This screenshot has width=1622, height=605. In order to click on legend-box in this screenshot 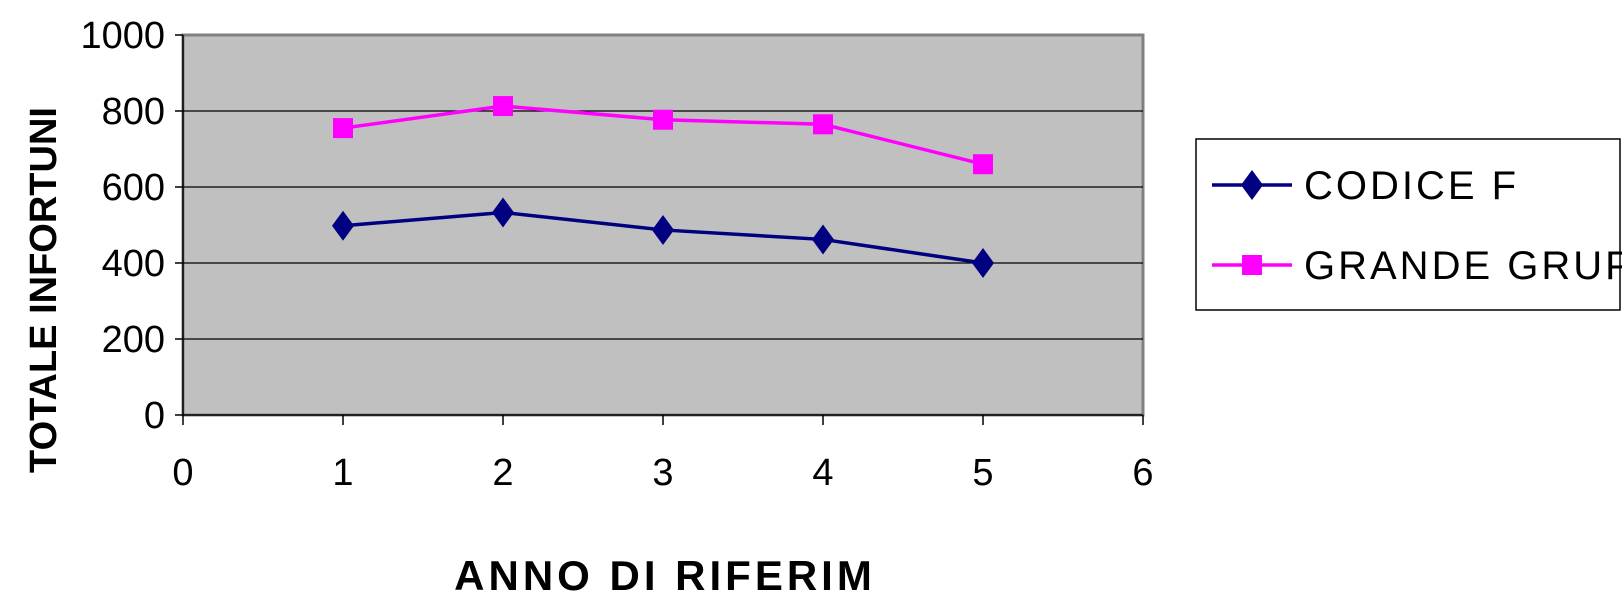, I will do `click(1408, 224)`.